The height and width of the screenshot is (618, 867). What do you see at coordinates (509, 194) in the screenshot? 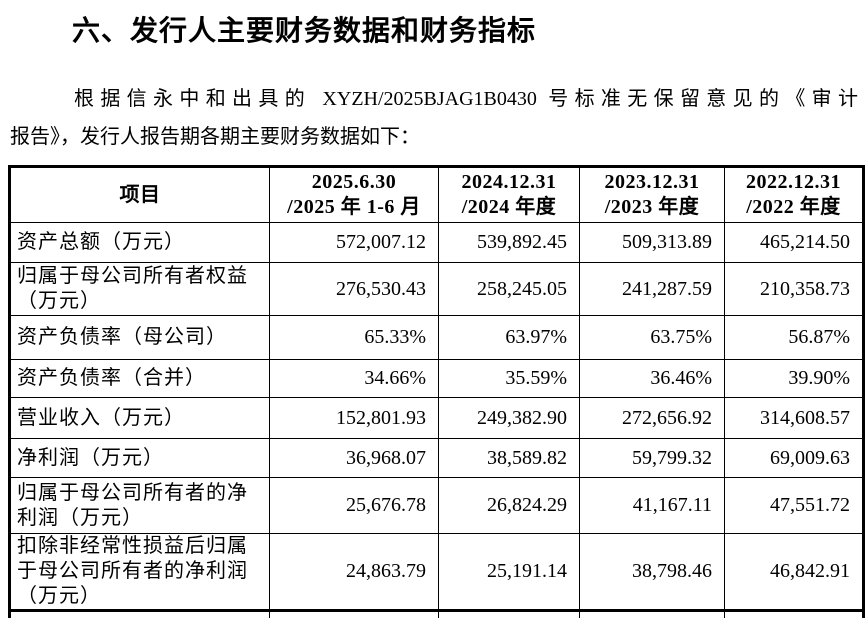
I see `column-header-period-2024: 2024.12.31 /2024 年度` at bounding box center [509, 194].